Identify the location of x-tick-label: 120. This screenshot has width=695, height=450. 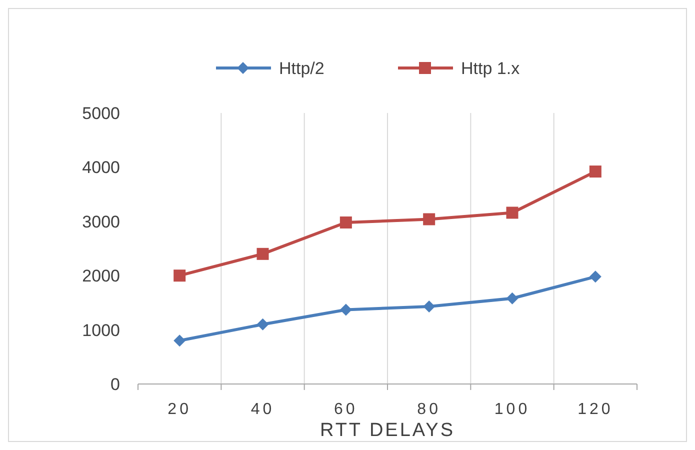
(596, 409).